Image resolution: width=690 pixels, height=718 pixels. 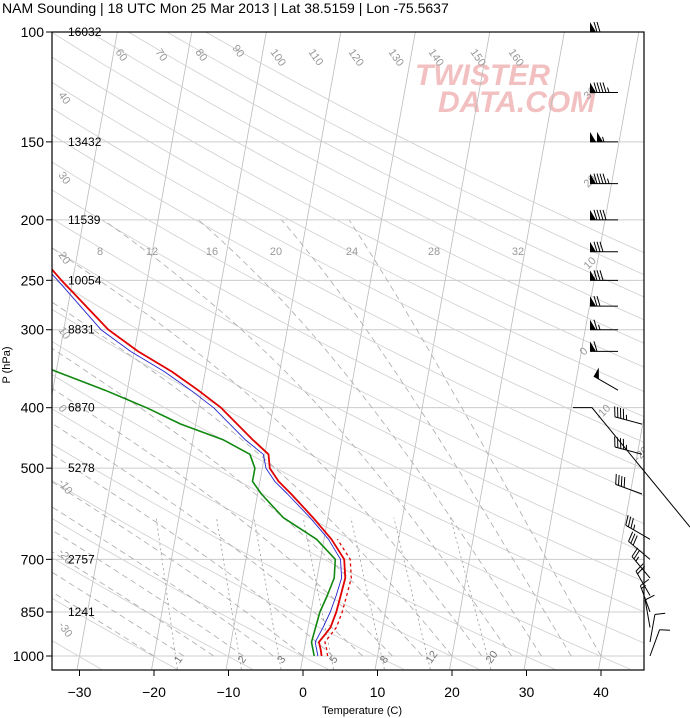 What do you see at coordinates (362, 711) in the screenshot?
I see `x-axis-label: Temperature (C)` at bounding box center [362, 711].